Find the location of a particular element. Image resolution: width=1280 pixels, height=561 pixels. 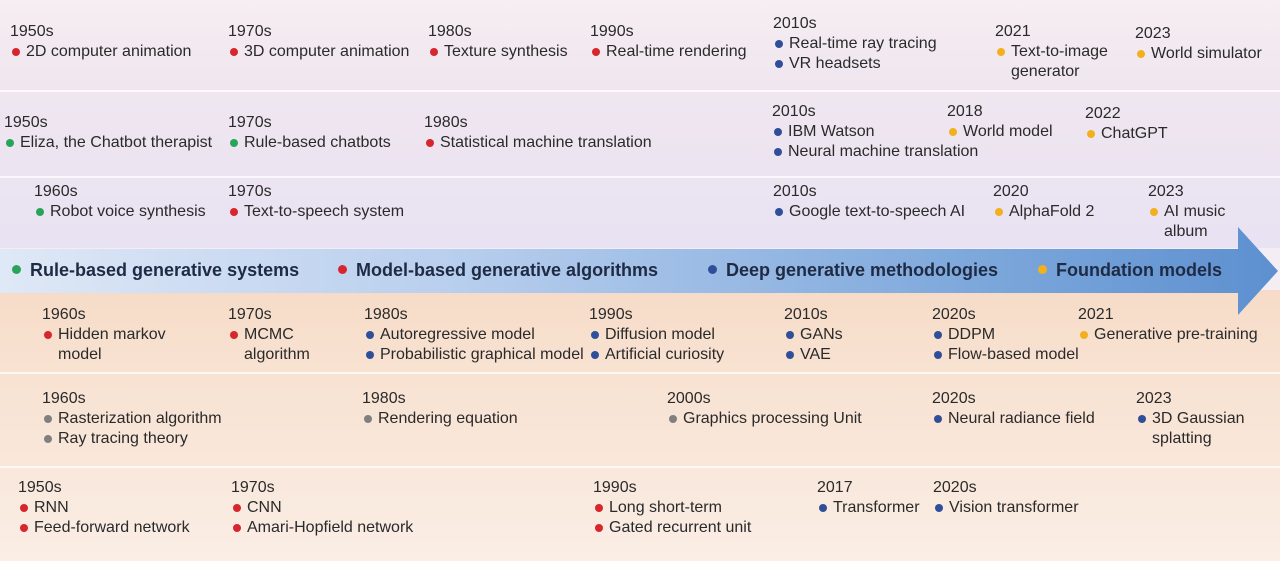

timeline-item: 1950s RNN Feed-forward network is located at coordinates (104, 508).